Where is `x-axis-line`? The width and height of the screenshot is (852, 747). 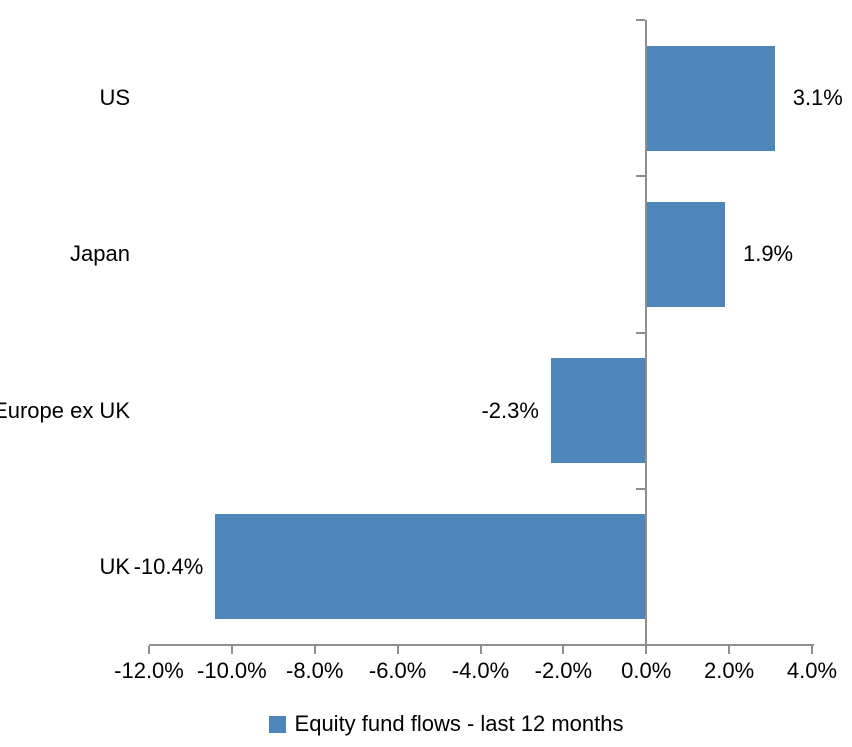
x-axis-line is located at coordinates (481, 645).